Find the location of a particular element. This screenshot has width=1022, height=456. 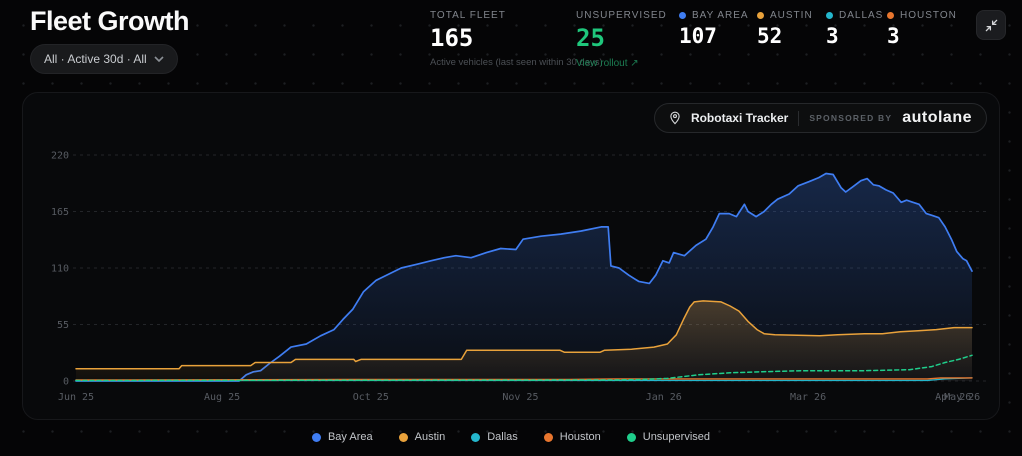

houston-legend-dot is located at coordinates (548, 437).